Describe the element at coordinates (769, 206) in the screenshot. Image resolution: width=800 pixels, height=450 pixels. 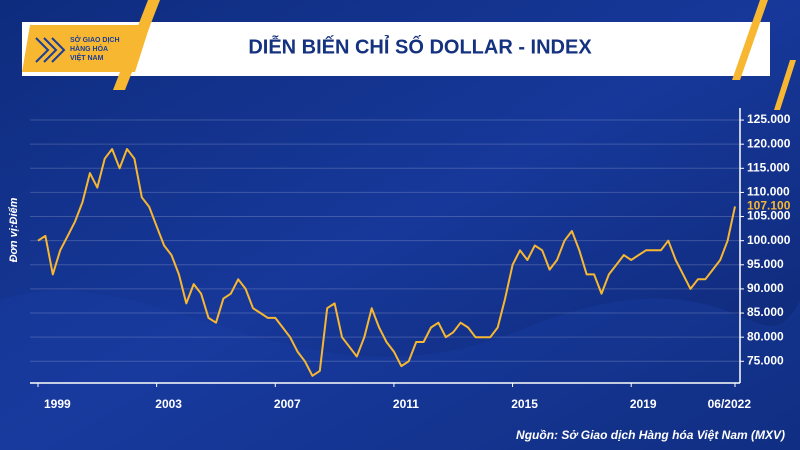
I see `value-label: 107.100` at that location.